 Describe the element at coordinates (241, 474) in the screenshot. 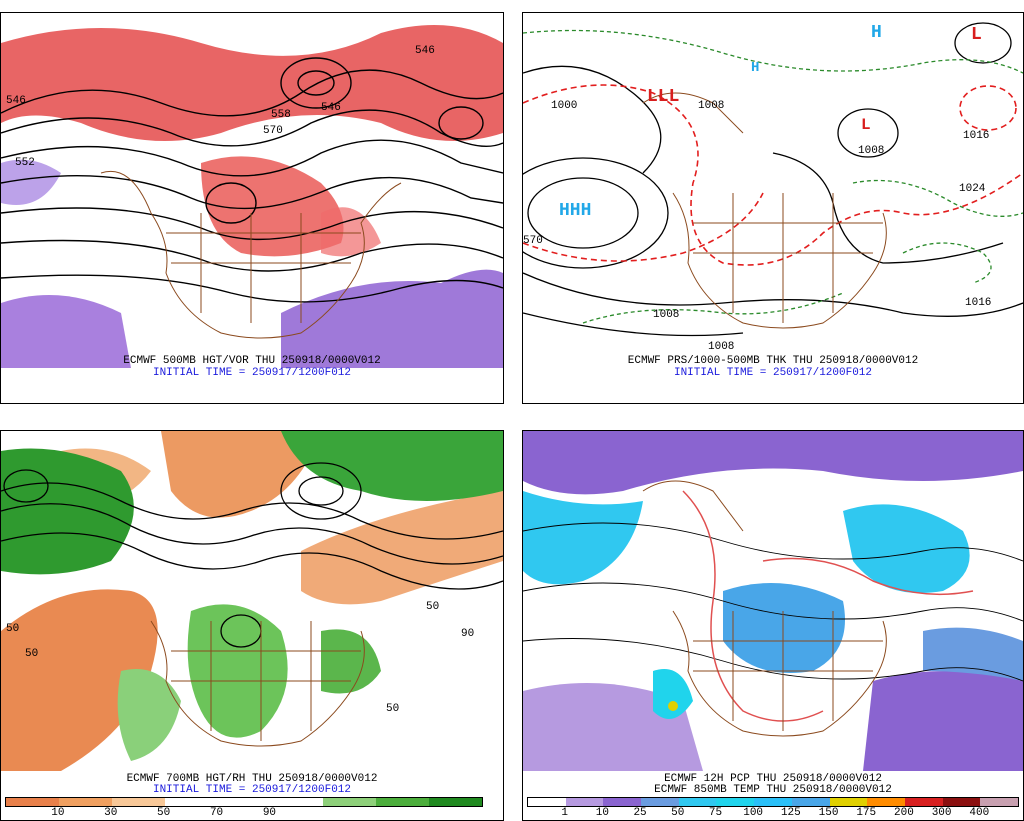

I see `rh-dry-area` at that location.